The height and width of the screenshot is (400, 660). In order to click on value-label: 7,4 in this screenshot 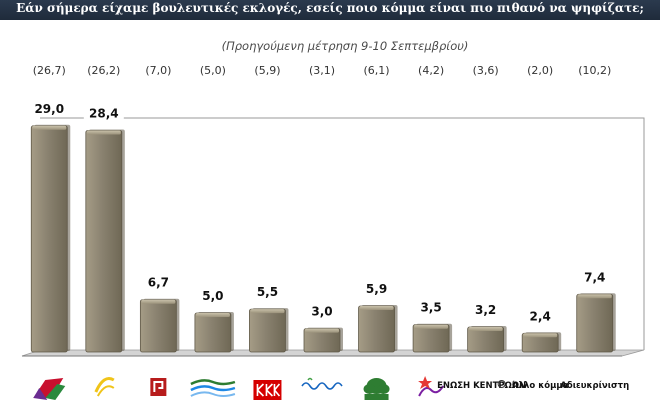, I will do `click(594, 277)`.